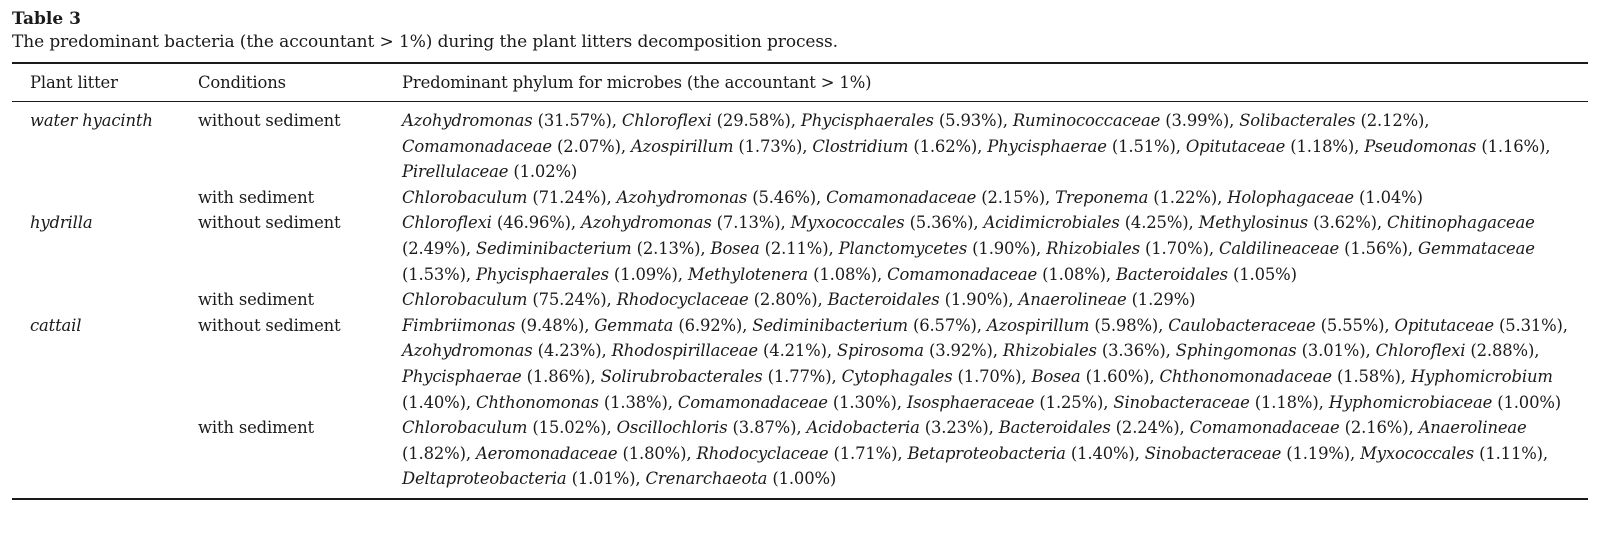 This screenshot has height=558, width=1600. Describe the element at coordinates (574, 120) in the screenshot. I see `taxon-percent: (31.57%)` at that location.